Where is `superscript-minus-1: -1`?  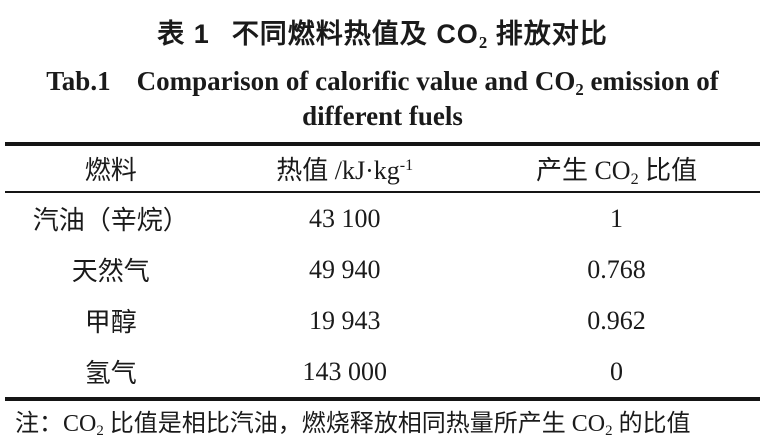 superscript-minus-1: -1 is located at coordinates (406, 166).